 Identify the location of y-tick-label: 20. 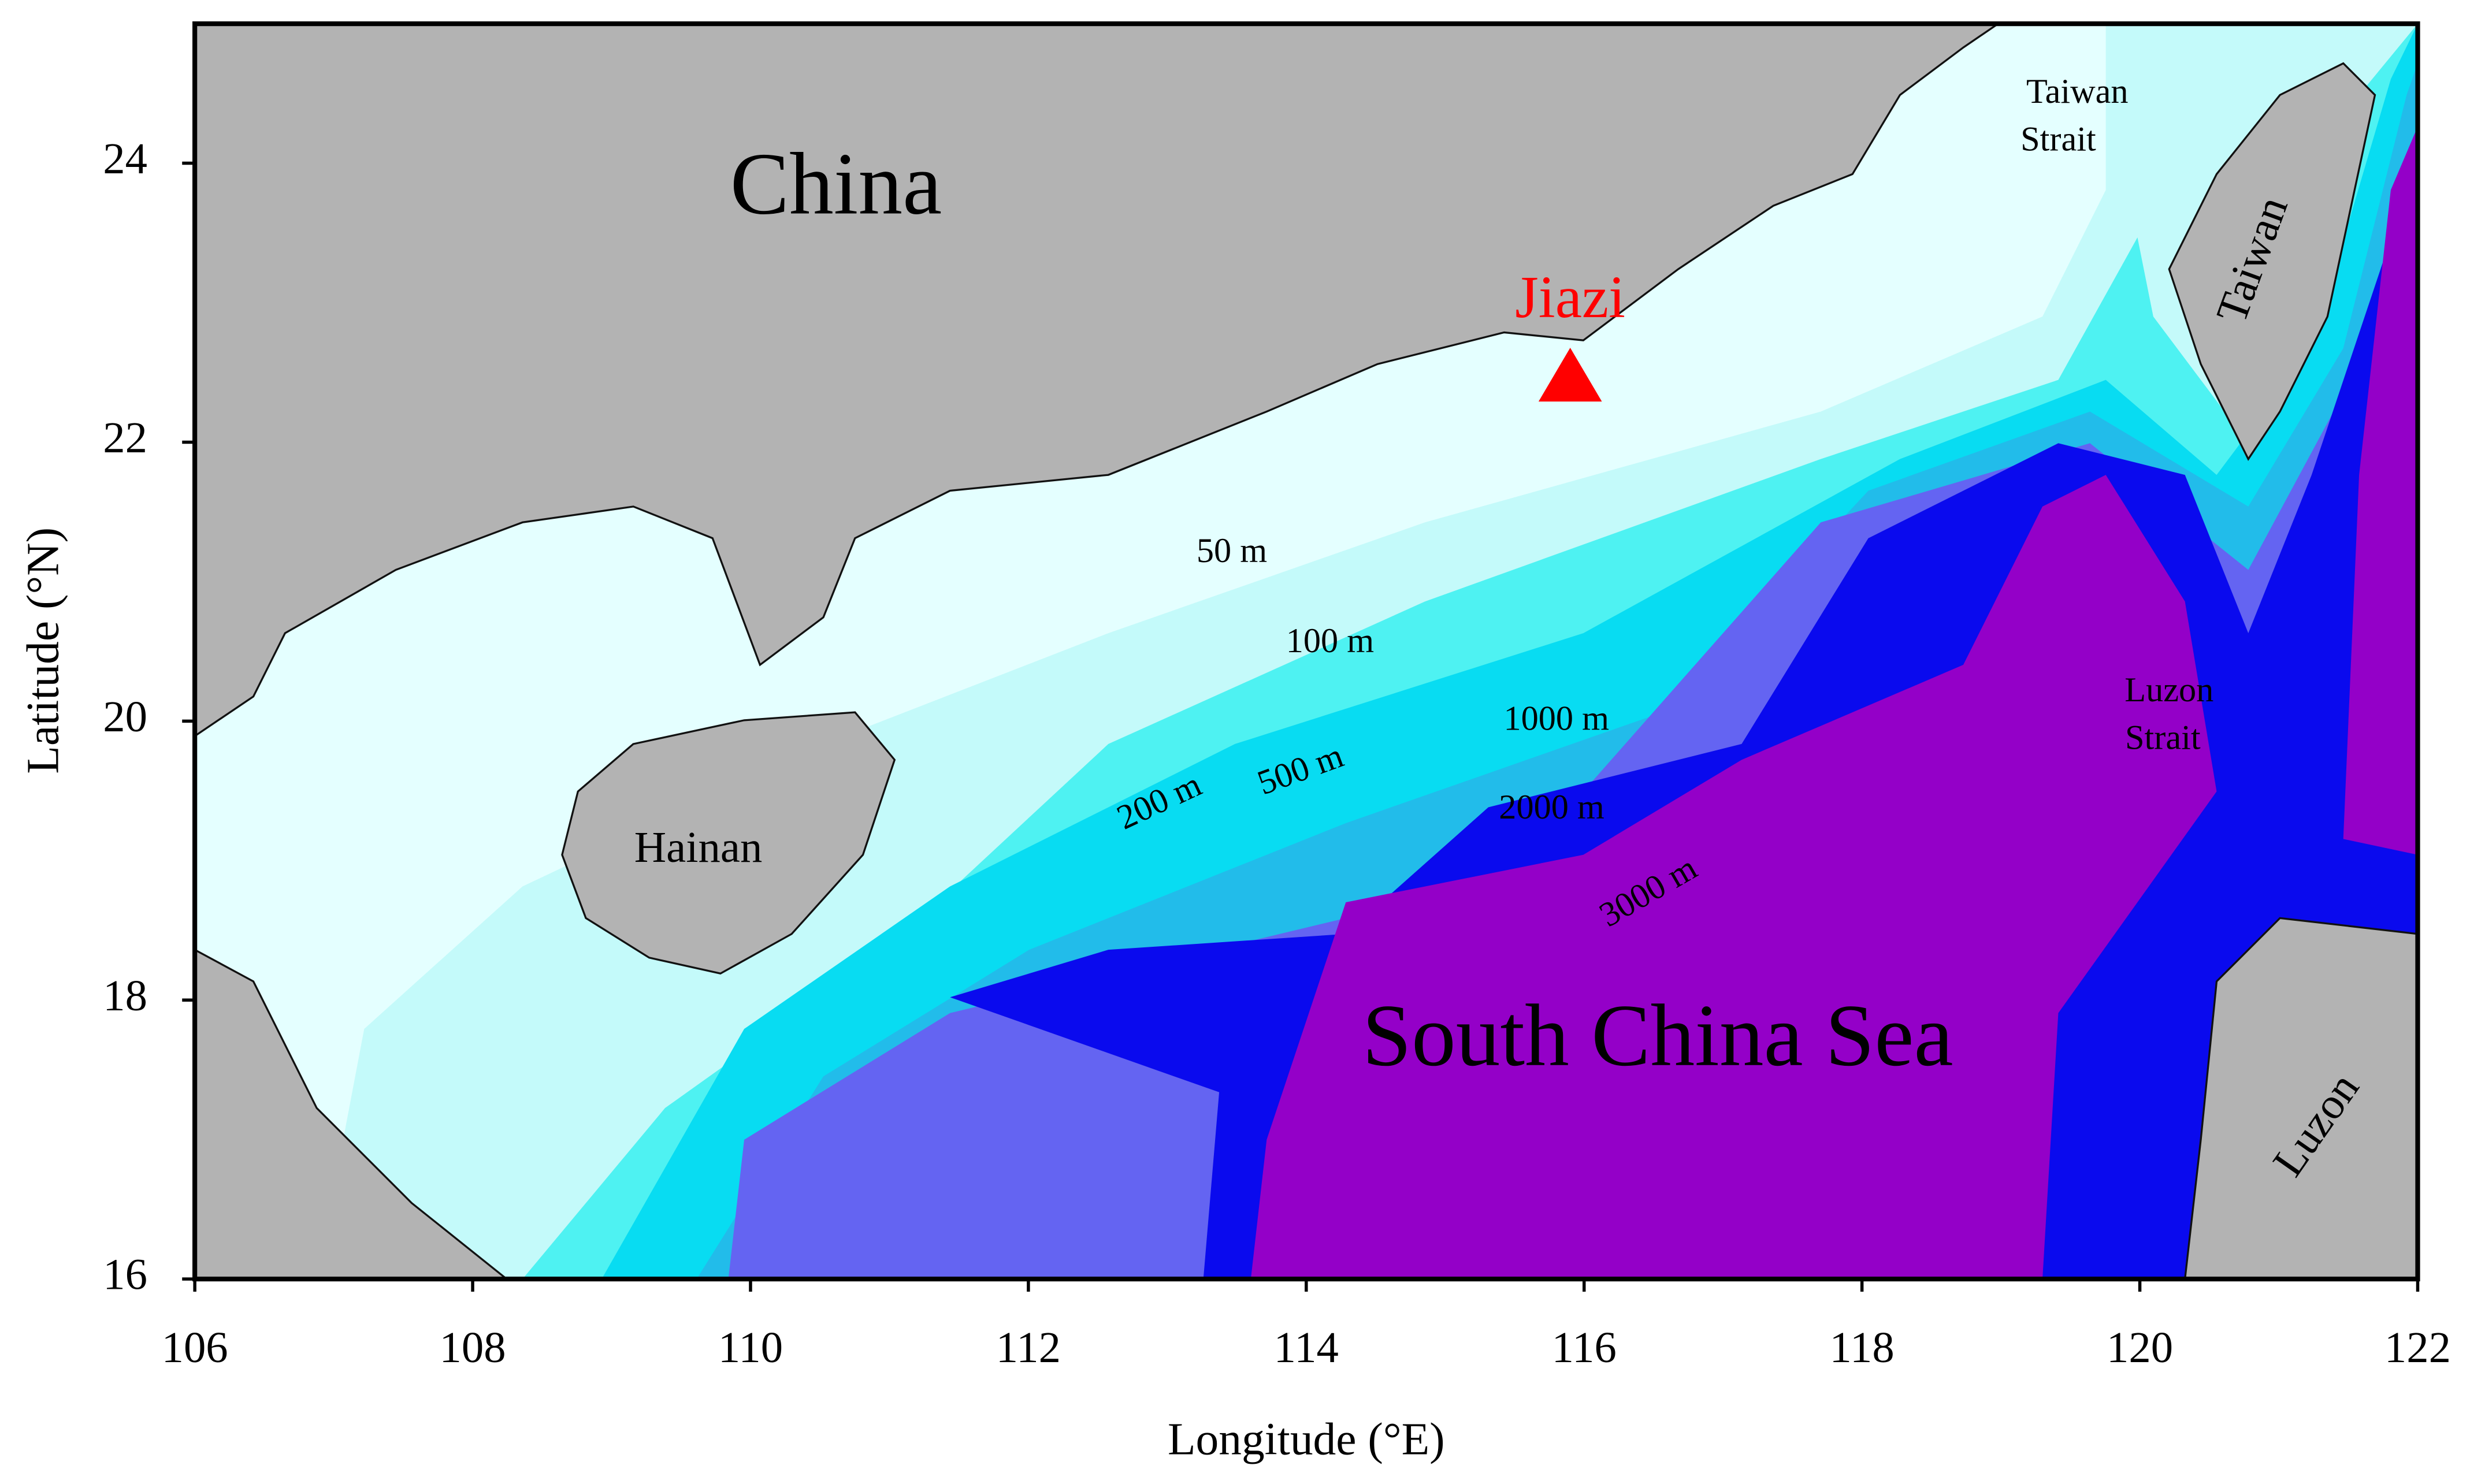
(125, 716).